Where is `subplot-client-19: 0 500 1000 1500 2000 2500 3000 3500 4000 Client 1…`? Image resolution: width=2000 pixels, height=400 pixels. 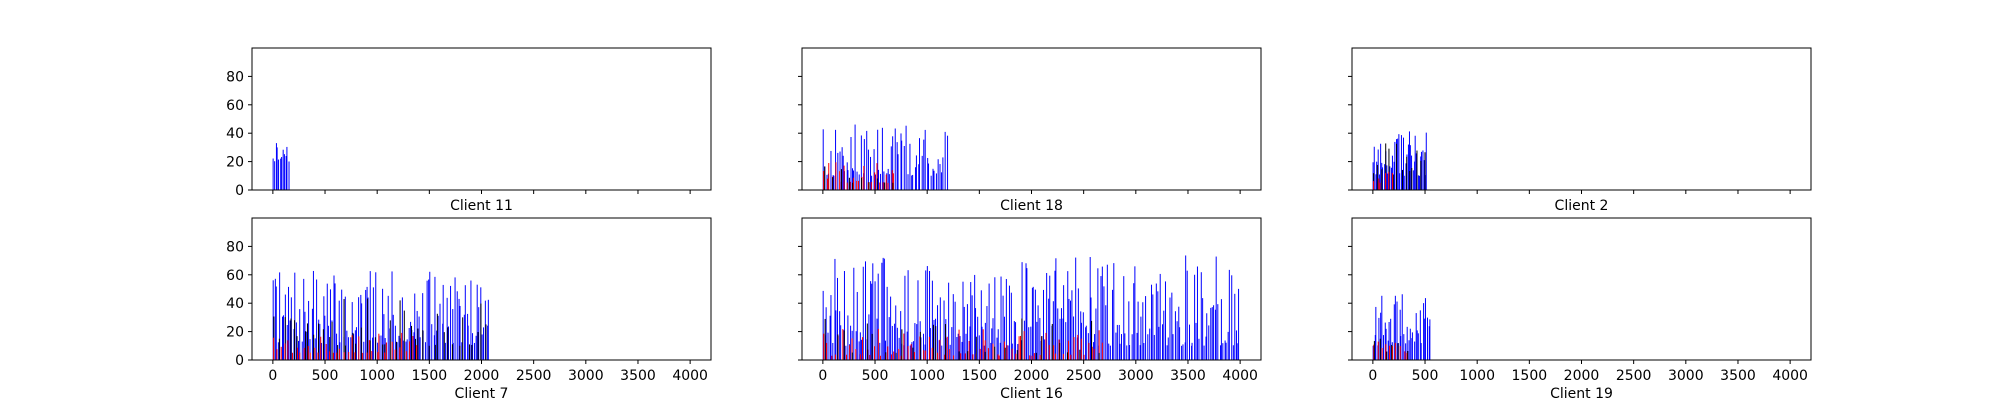 subplot-client-19: 0 500 1000 1500 2000 2500 3000 3500 4000 Client 1… is located at coordinates (1580, 308).